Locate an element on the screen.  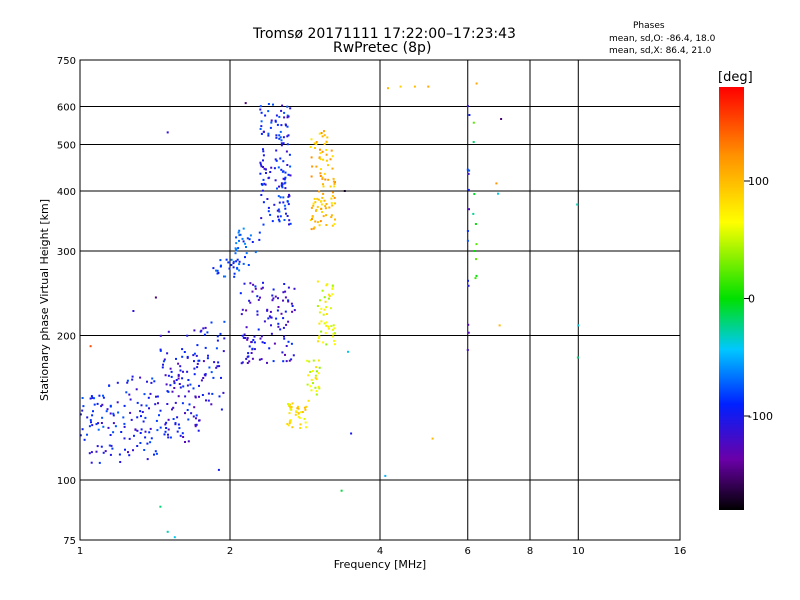
phase-o-stats: mean, sd,O: -86.4, 18.0 is located at coordinates (662, 39).